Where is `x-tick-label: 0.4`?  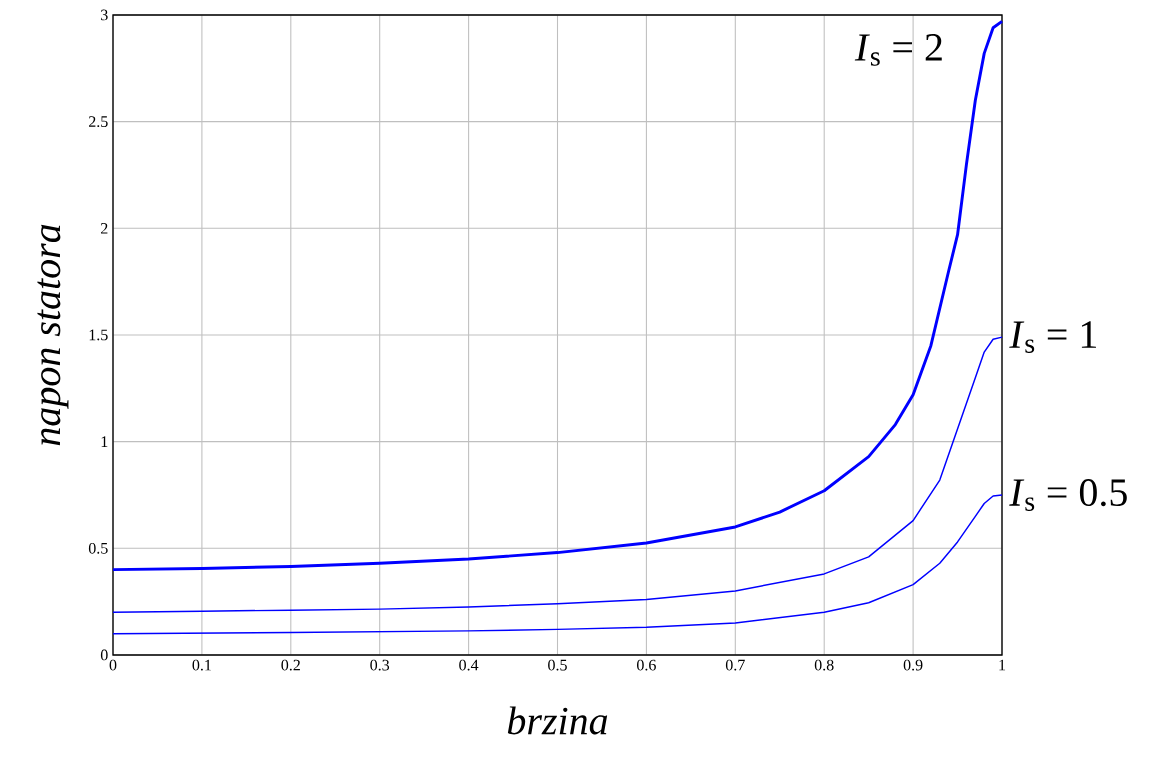 x-tick-label: 0.4 is located at coordinates (469, 665).